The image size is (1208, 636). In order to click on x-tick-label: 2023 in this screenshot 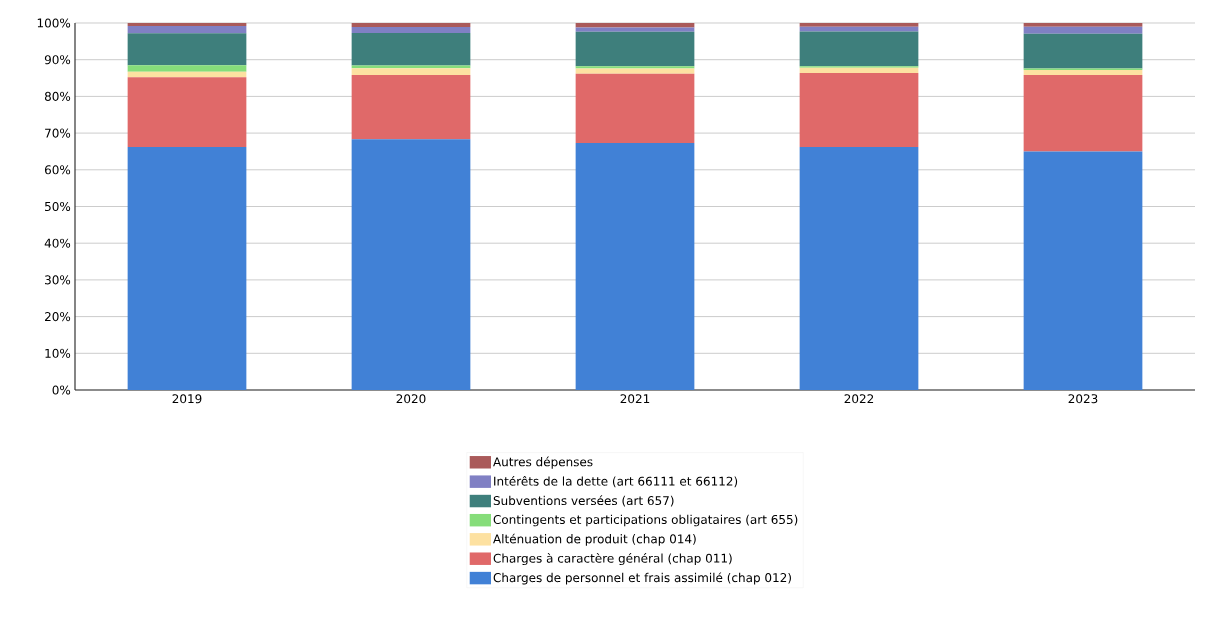, I will do `click(1083, 399)`.